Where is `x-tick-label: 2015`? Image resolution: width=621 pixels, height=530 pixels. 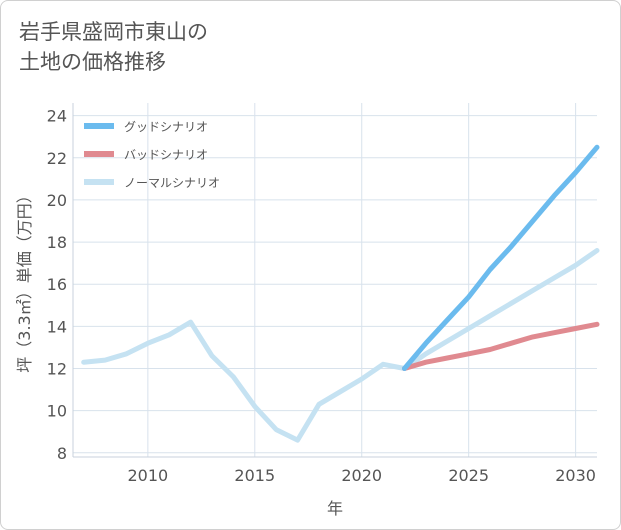
x-tick-label: 2015 is located at coordinates (254, 475).